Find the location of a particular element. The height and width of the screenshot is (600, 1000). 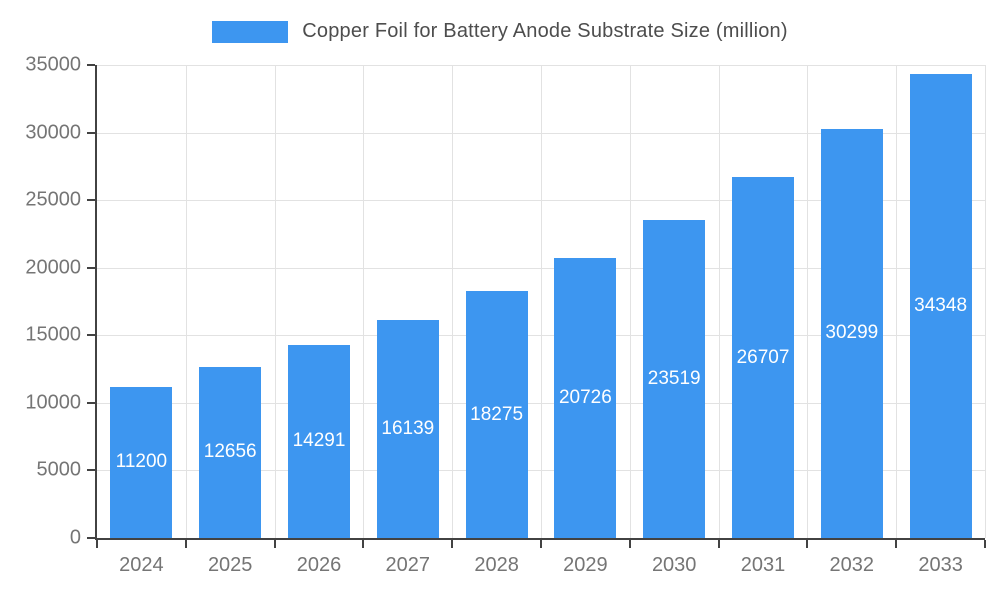

x-tick-label: 2025 is located at coordinates (230, 565).